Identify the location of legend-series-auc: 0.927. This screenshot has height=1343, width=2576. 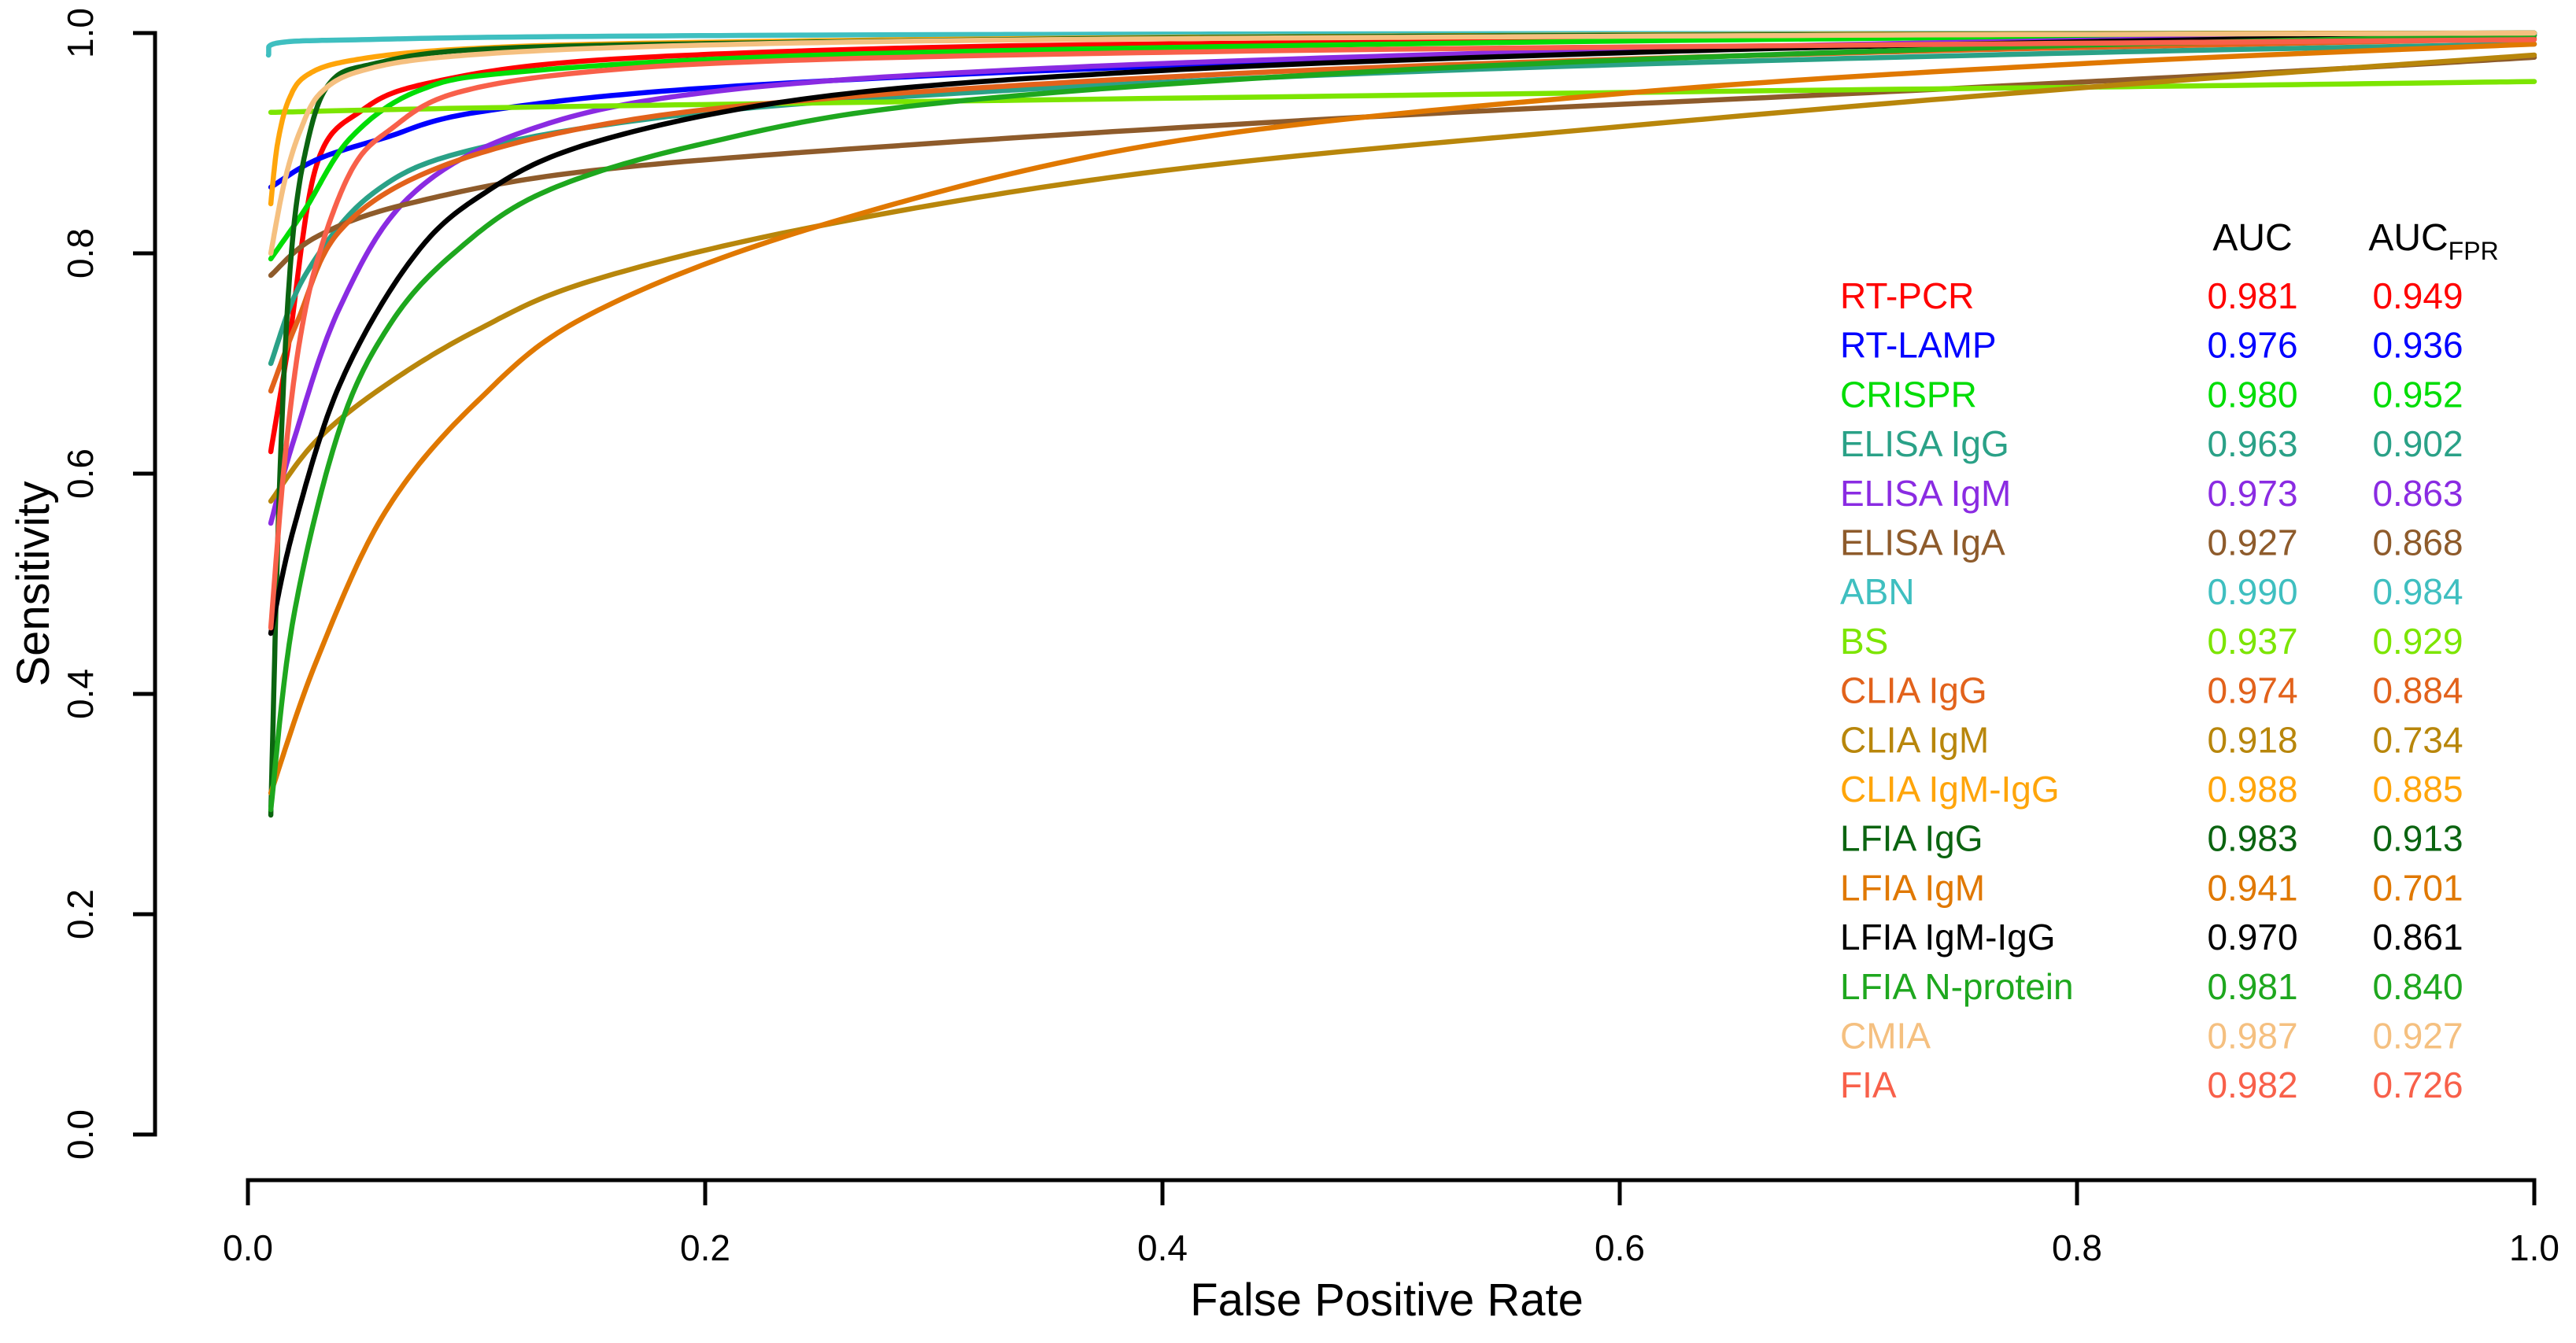
(2252, 542).